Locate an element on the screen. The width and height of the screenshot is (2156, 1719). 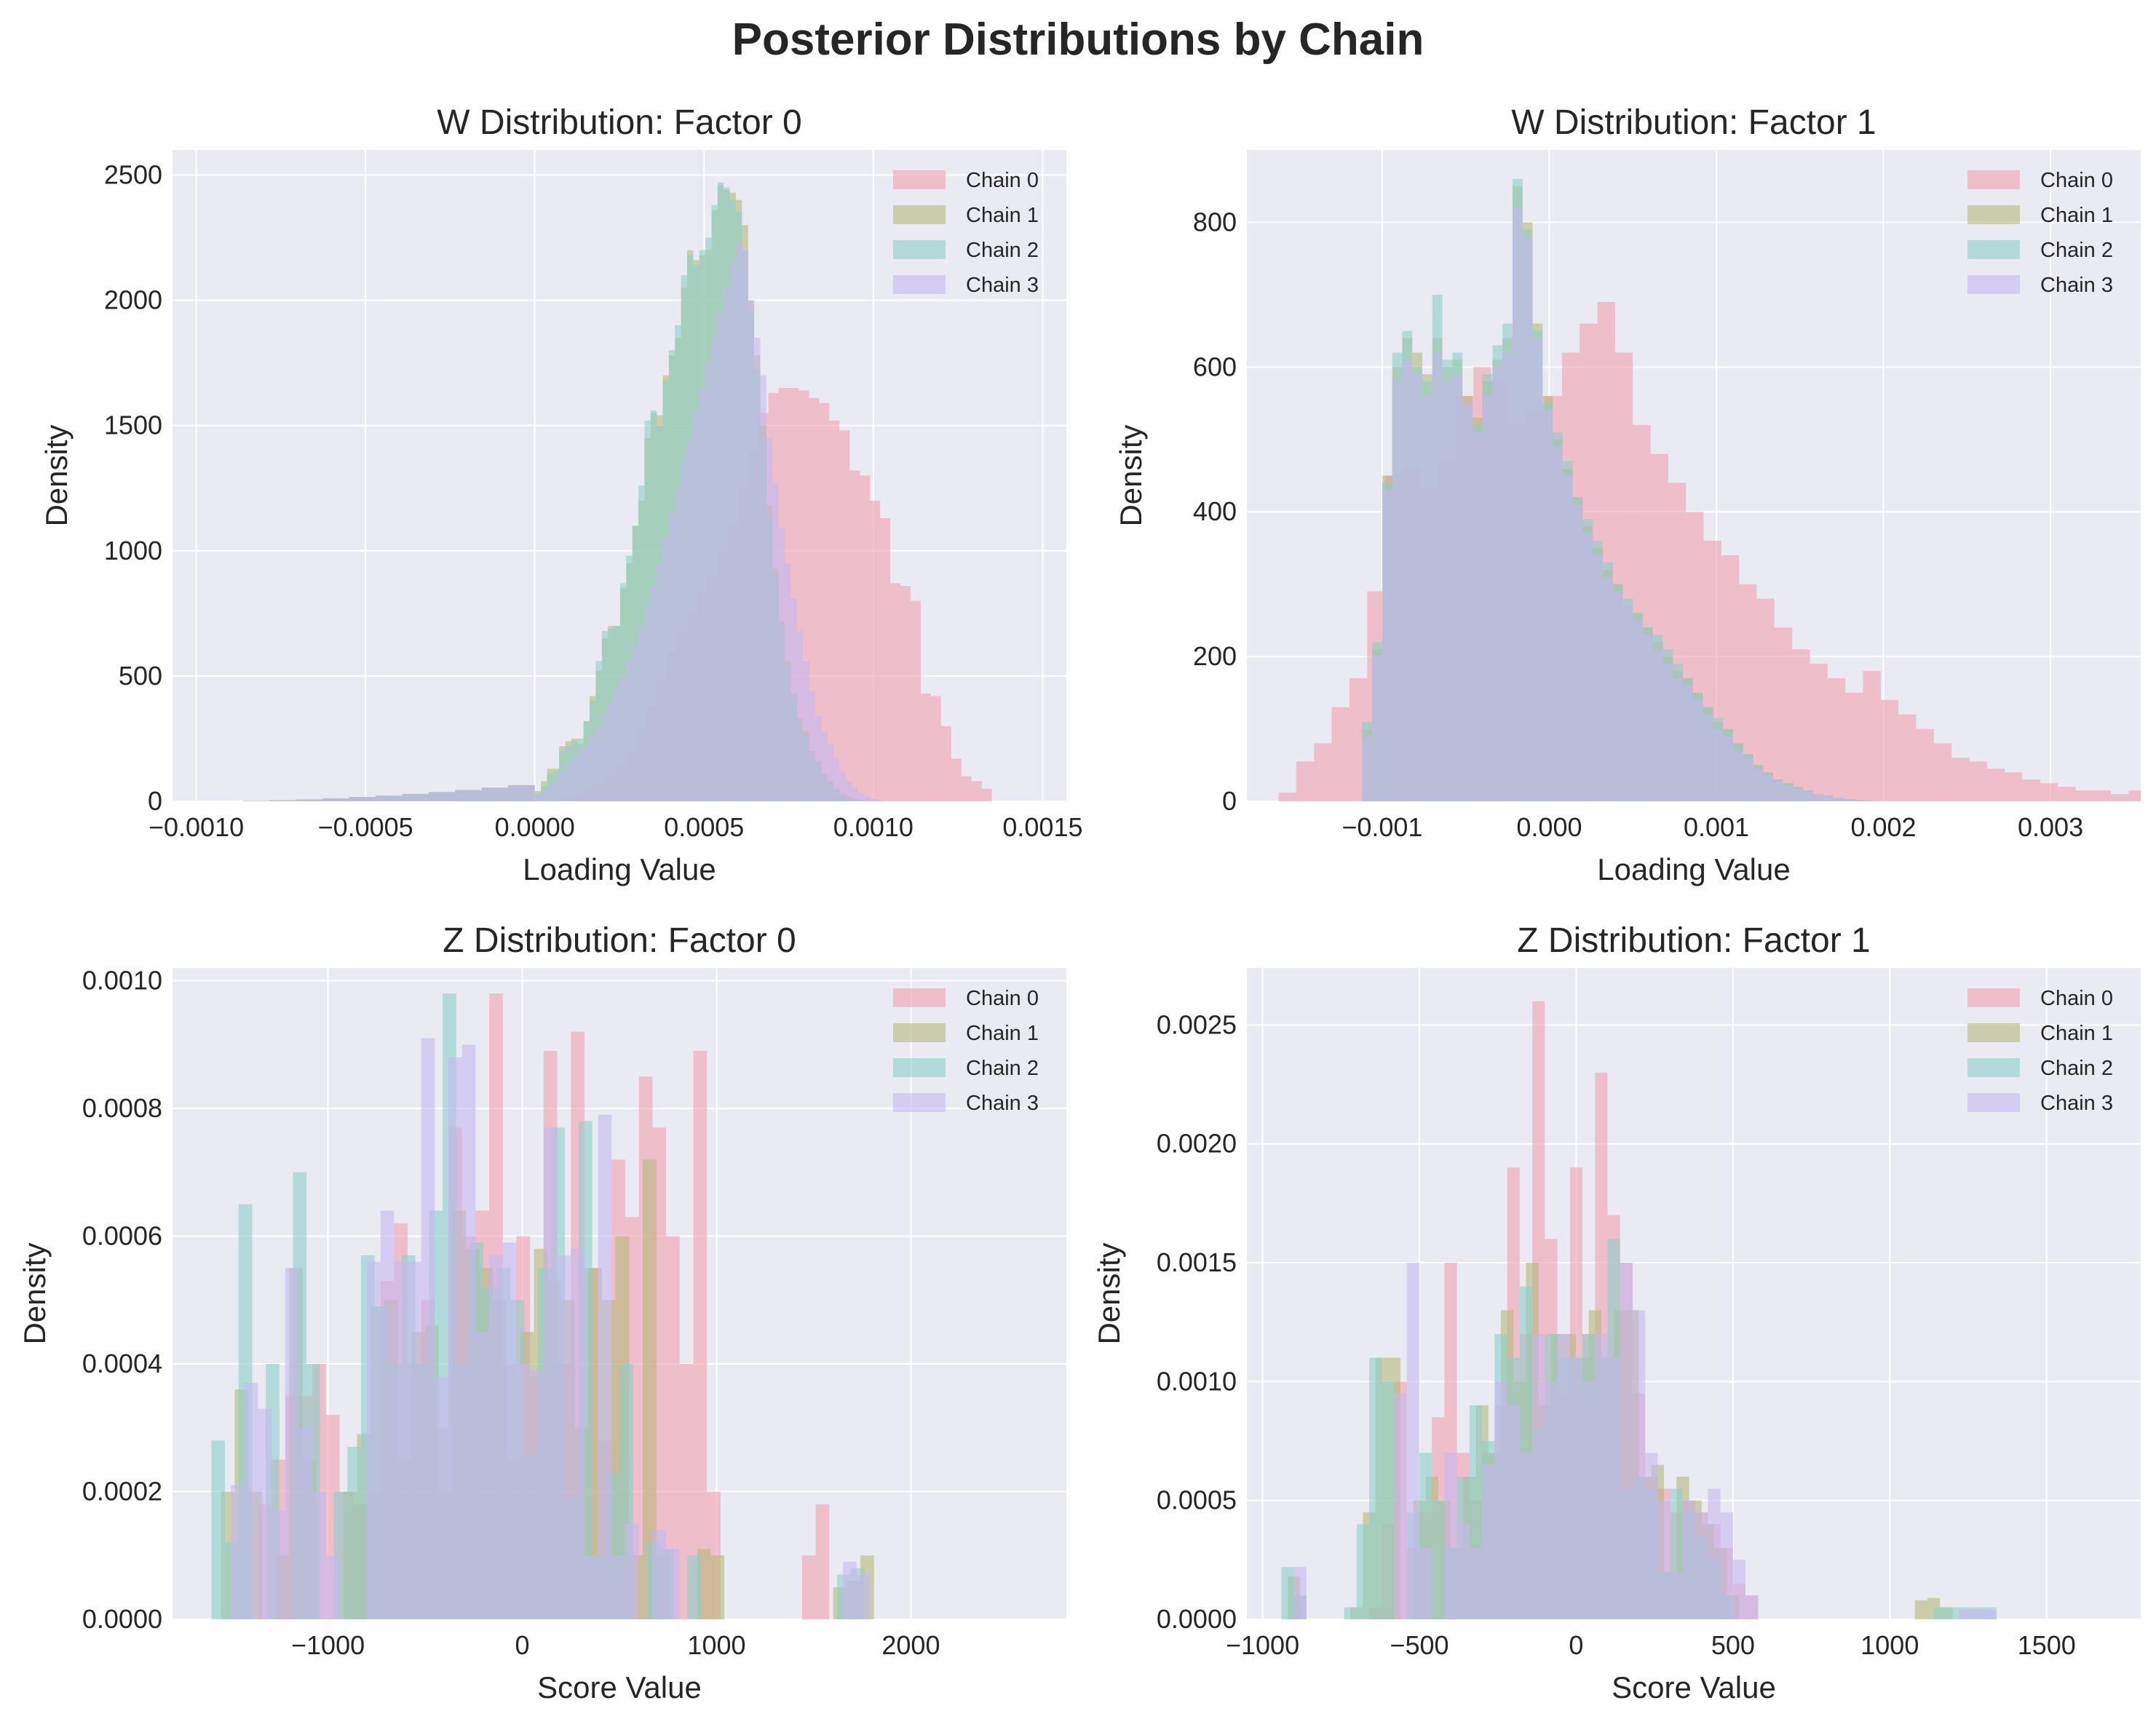
legend: Chain 0 Chain 1 Chain 2 Chain 3 is located at coordinates (966, 1051).